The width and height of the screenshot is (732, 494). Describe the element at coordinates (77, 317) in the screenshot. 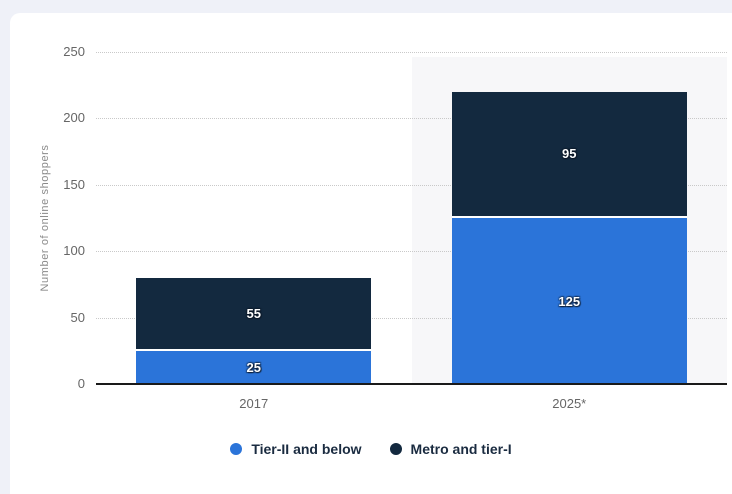

I see `y-tick-label-50: 50` at that location.